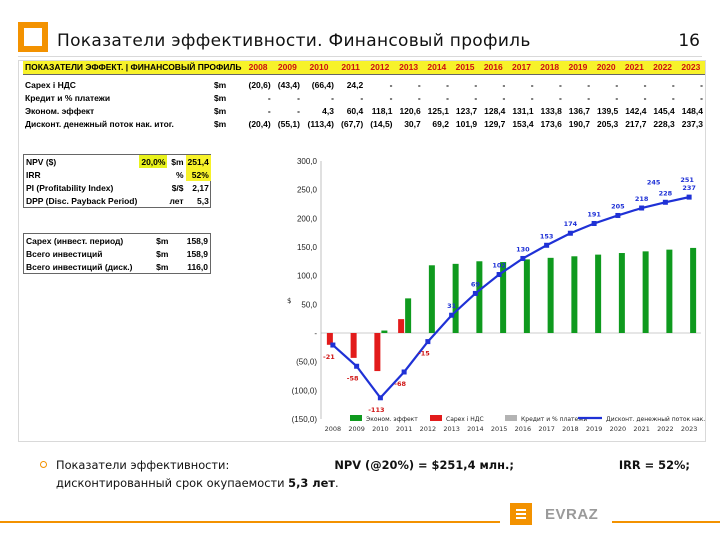 Image resolution: width=720 pixels, height=540 pixels. I want to click on year-header: 2011, so click(350, 68).